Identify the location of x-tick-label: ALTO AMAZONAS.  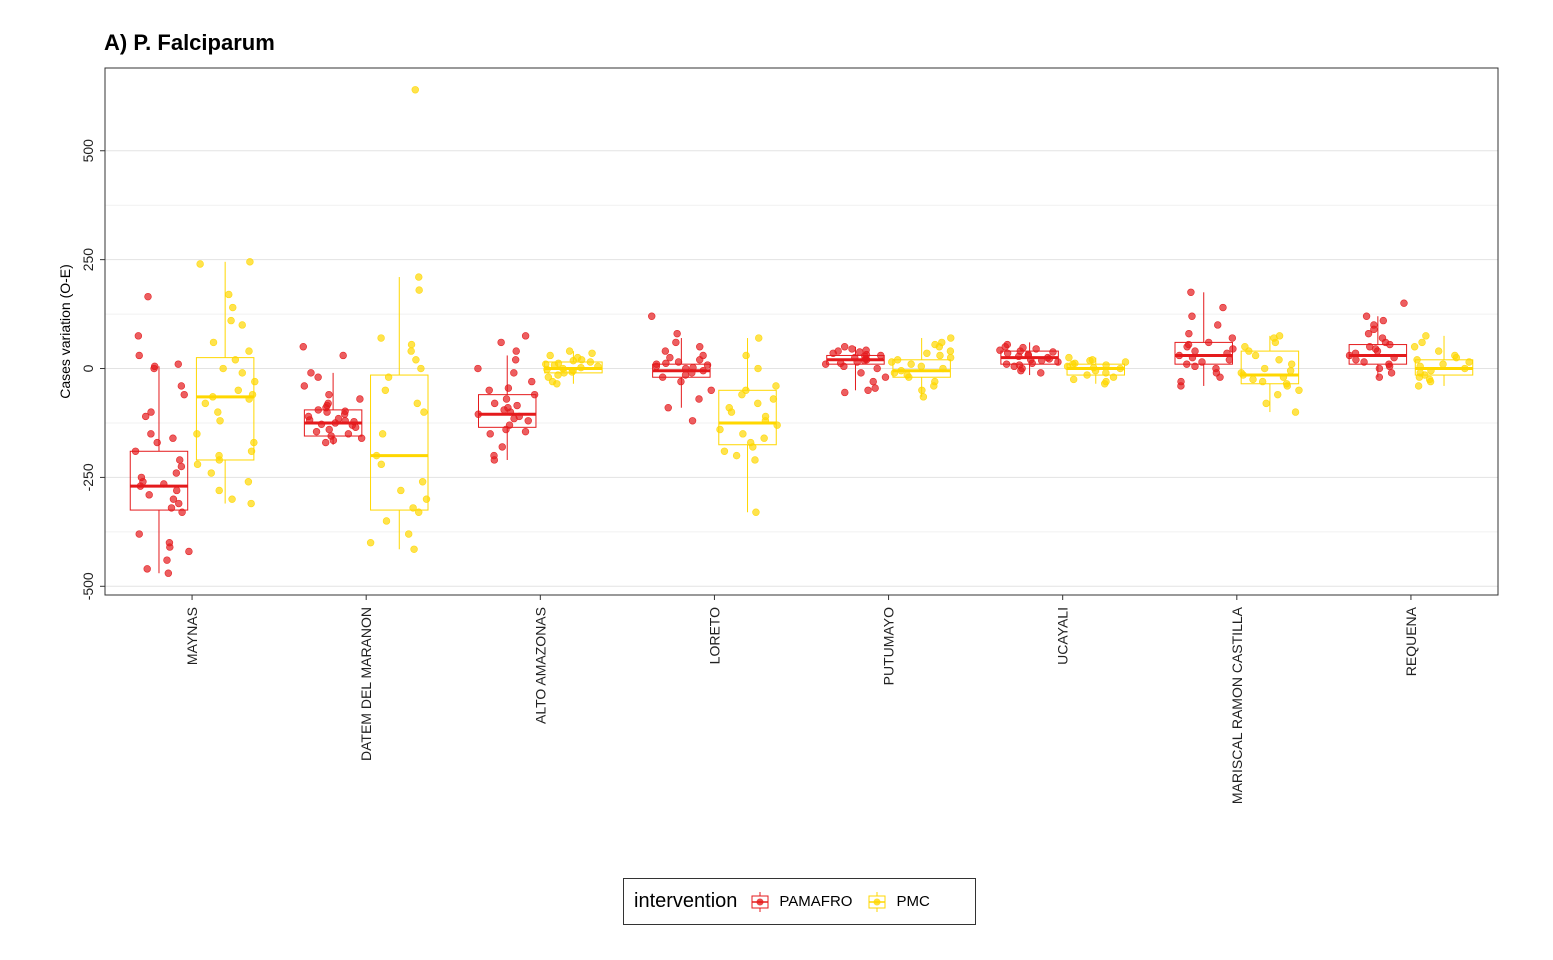
(540, 665).